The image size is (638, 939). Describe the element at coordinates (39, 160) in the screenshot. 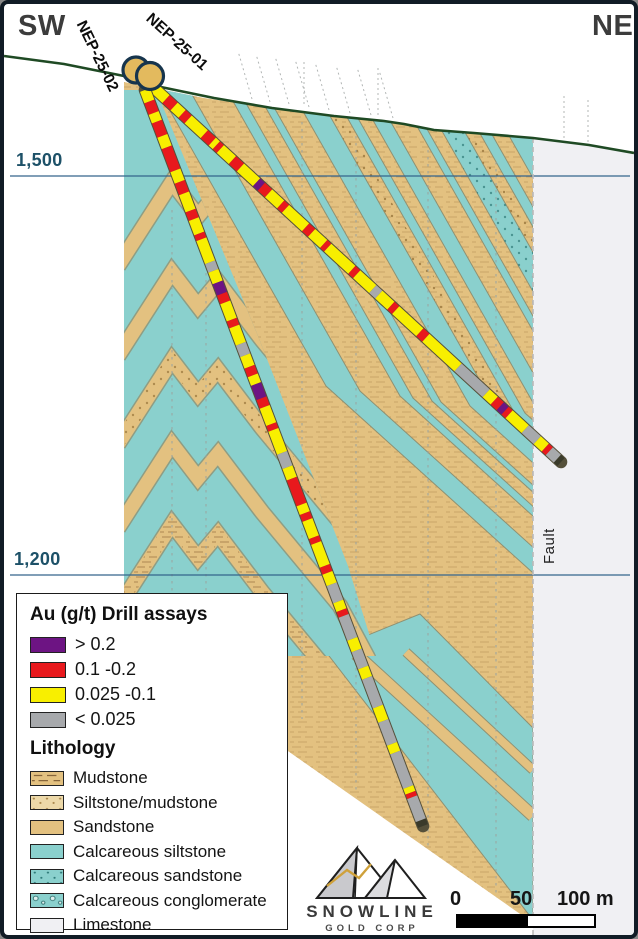

I see `elevation-label-1500: 1,500` at that location.